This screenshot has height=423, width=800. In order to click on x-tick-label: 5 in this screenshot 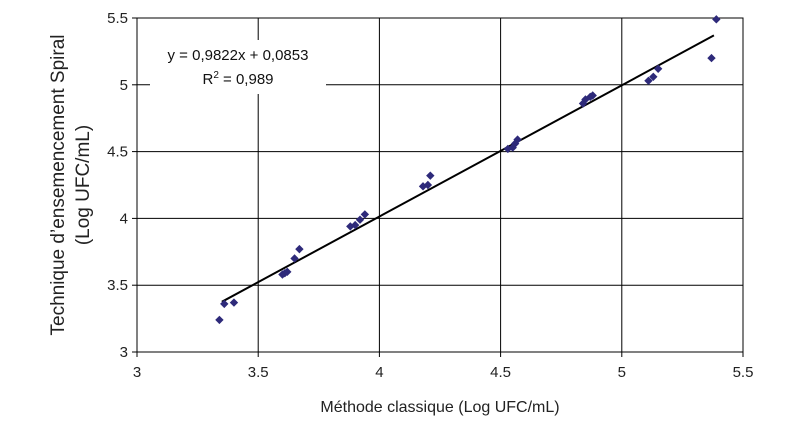, I will do `click(622, 372)`.